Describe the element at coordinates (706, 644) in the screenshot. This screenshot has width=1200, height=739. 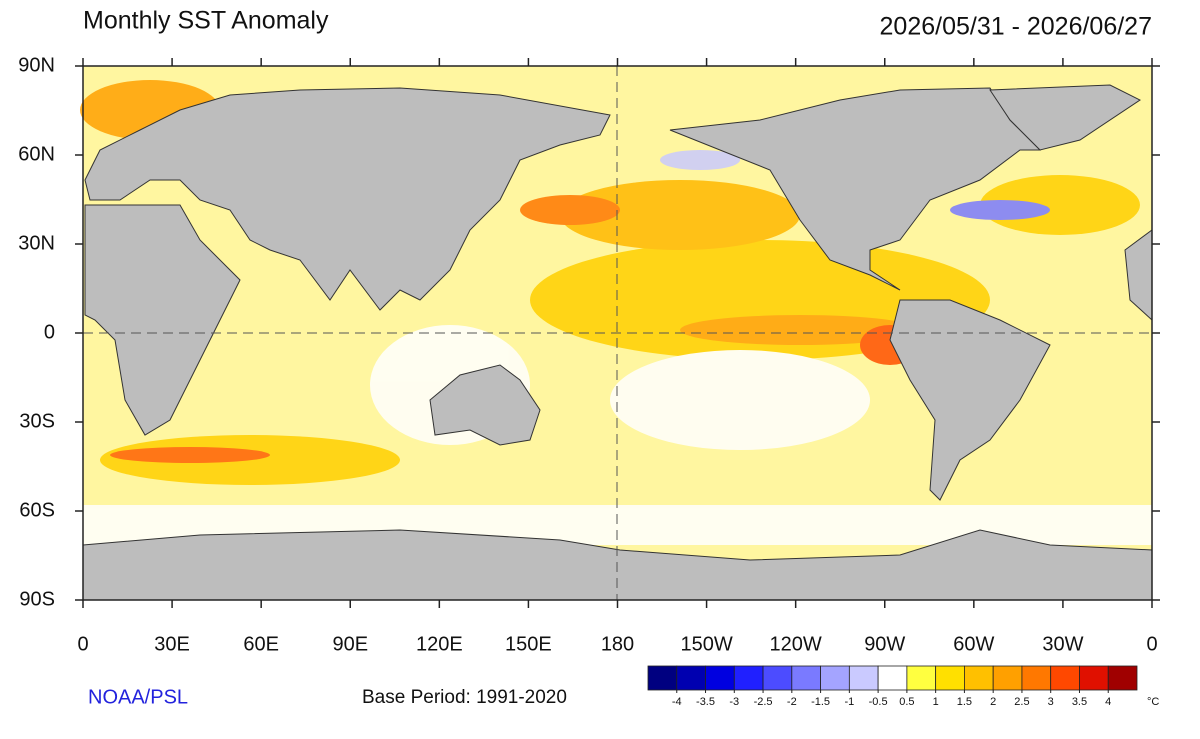
I see `lon-tick-label: 150W` at that location.